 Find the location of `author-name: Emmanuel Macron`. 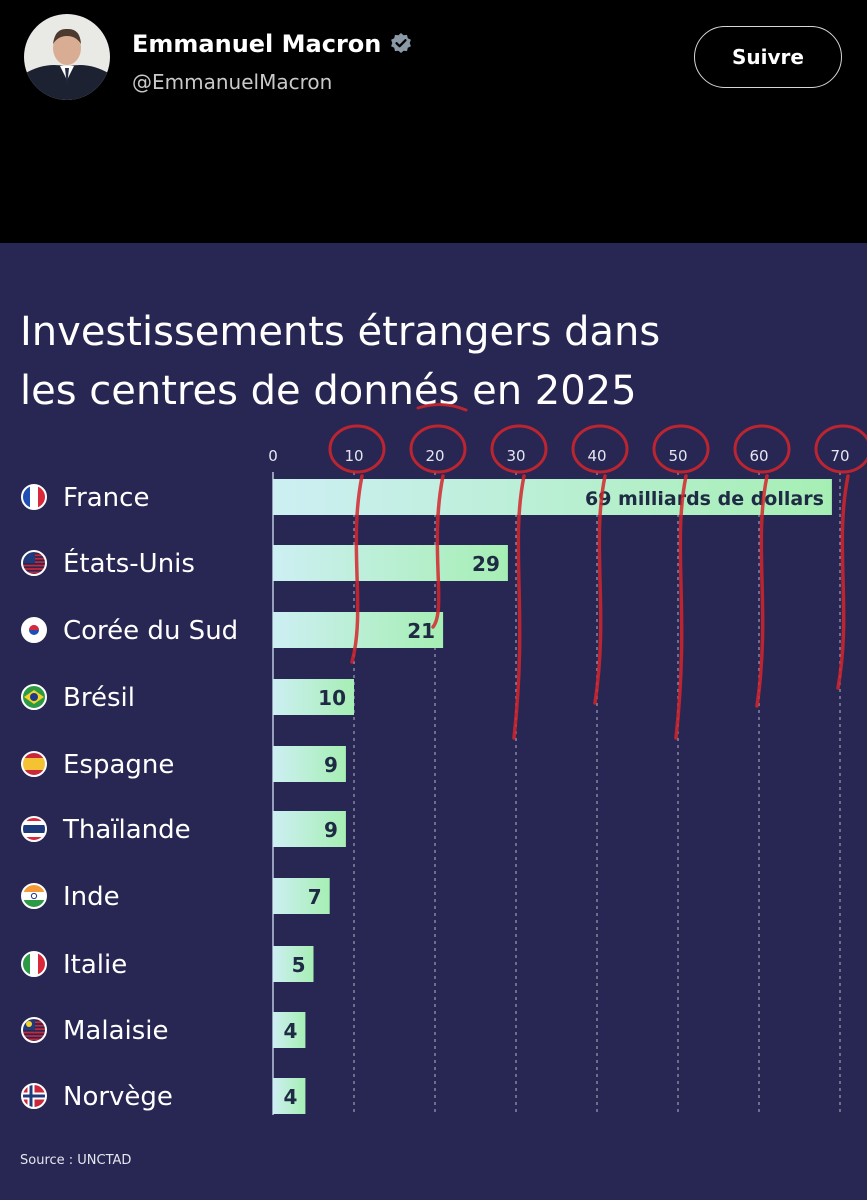

author-name: Emmanuel Macron is located at coordinates (257, 44).